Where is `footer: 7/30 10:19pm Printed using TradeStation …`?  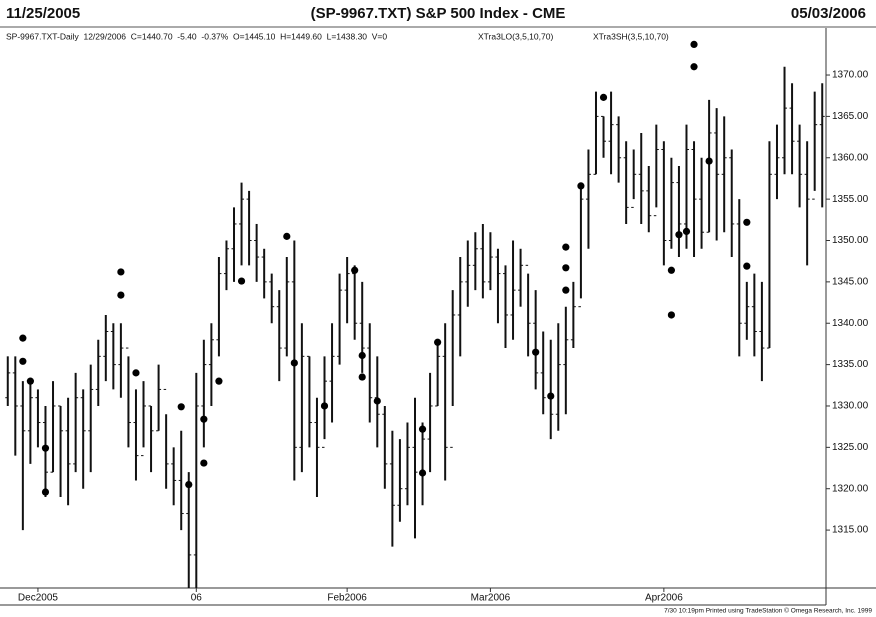
footer: 7/30 10:19pm Printed using TradeStation … is located at coordinates (768, 611).